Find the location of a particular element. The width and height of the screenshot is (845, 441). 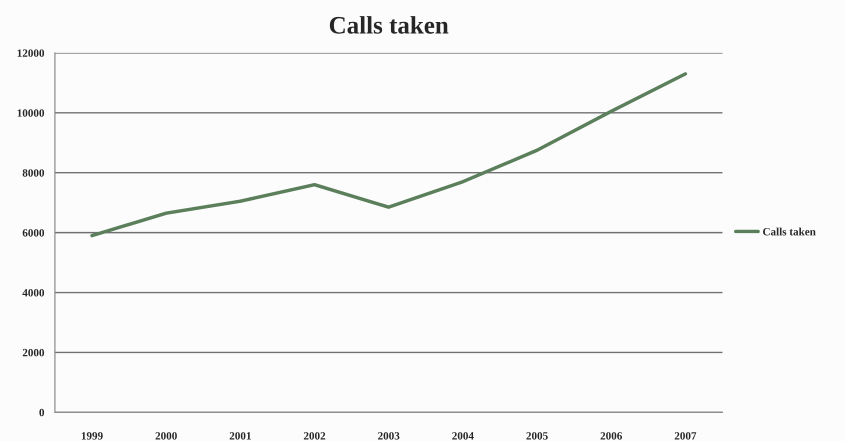

x-tick-label: 2007 is located at coordinates (685, 436).